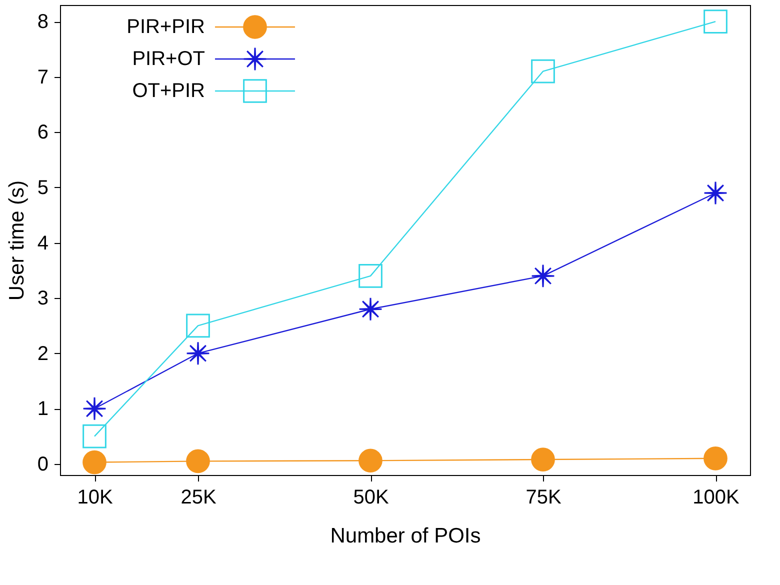 The width and height of the screenshot is (780, 585). Describe the element at coordinates (198, 497) in the screenshot. I see `x-tick-label: 25K` at that location.